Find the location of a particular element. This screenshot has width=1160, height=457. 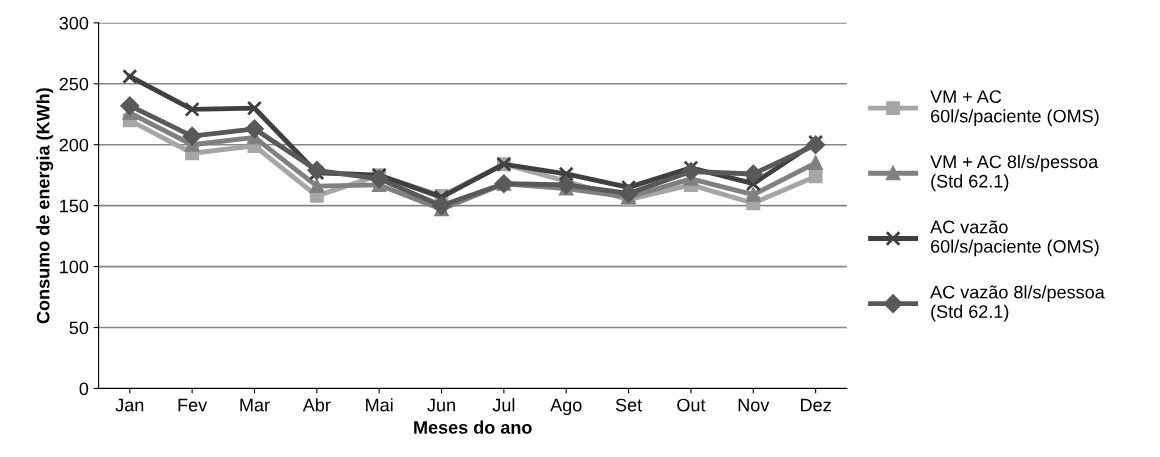

x-tick-label: Dez is located at coordinates (816, 405).